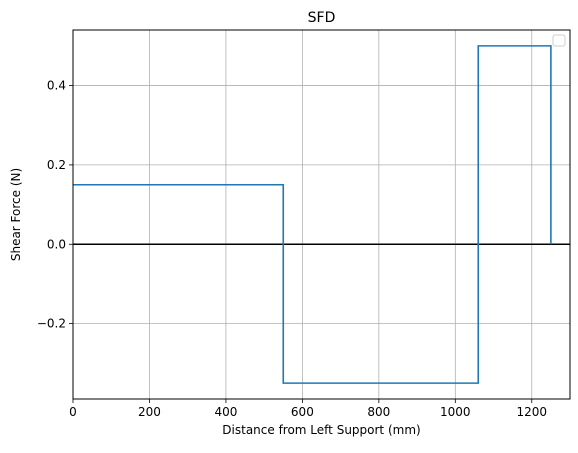 The width and height of the screenshot is (578, 453). Describe the element at coordinates (531, 412) in the screenshot. I see `x-tick-label: 1200` at that location.